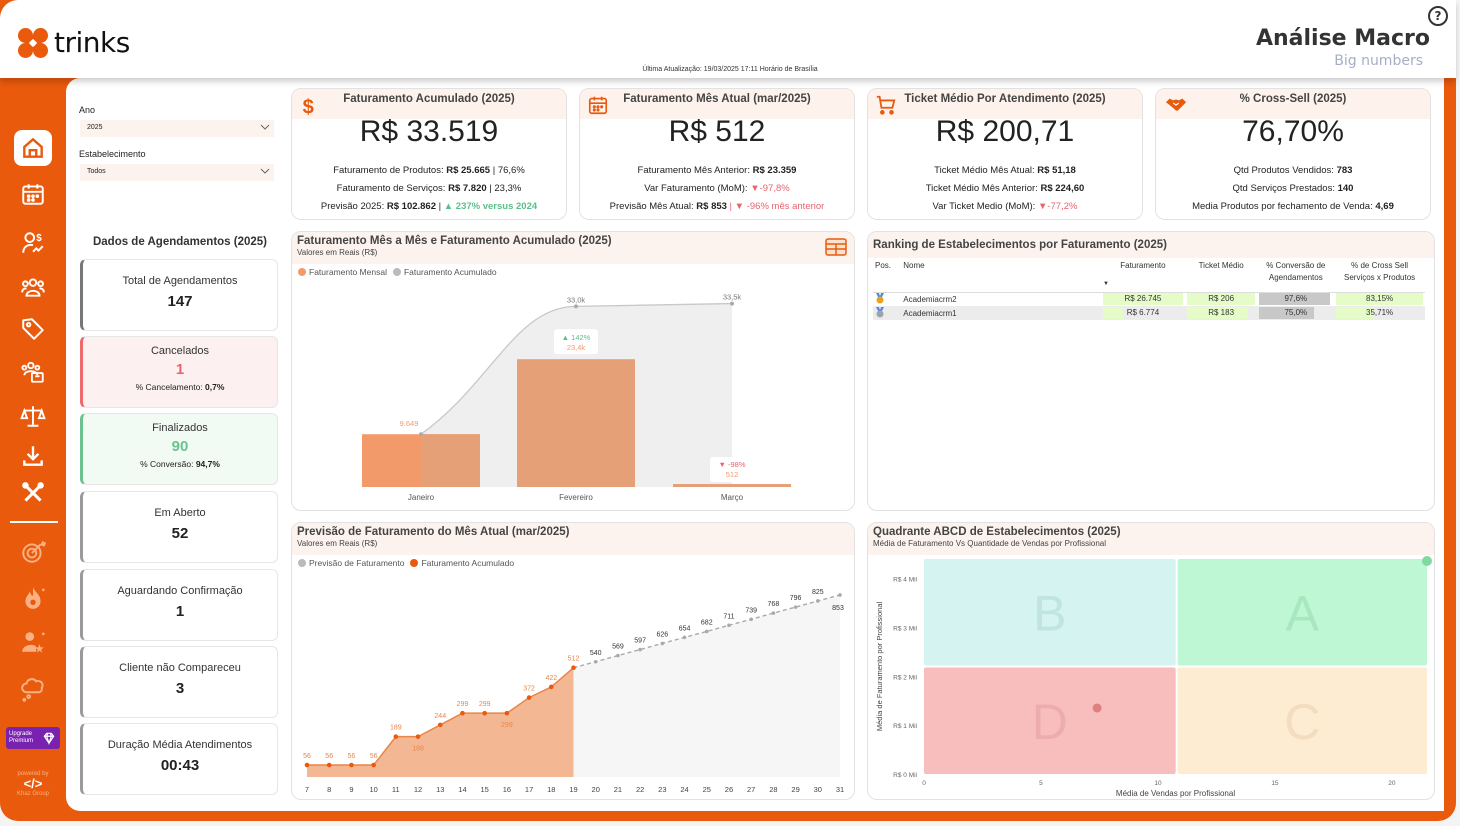  I want to click on cell-databar, so click(1295, 299).